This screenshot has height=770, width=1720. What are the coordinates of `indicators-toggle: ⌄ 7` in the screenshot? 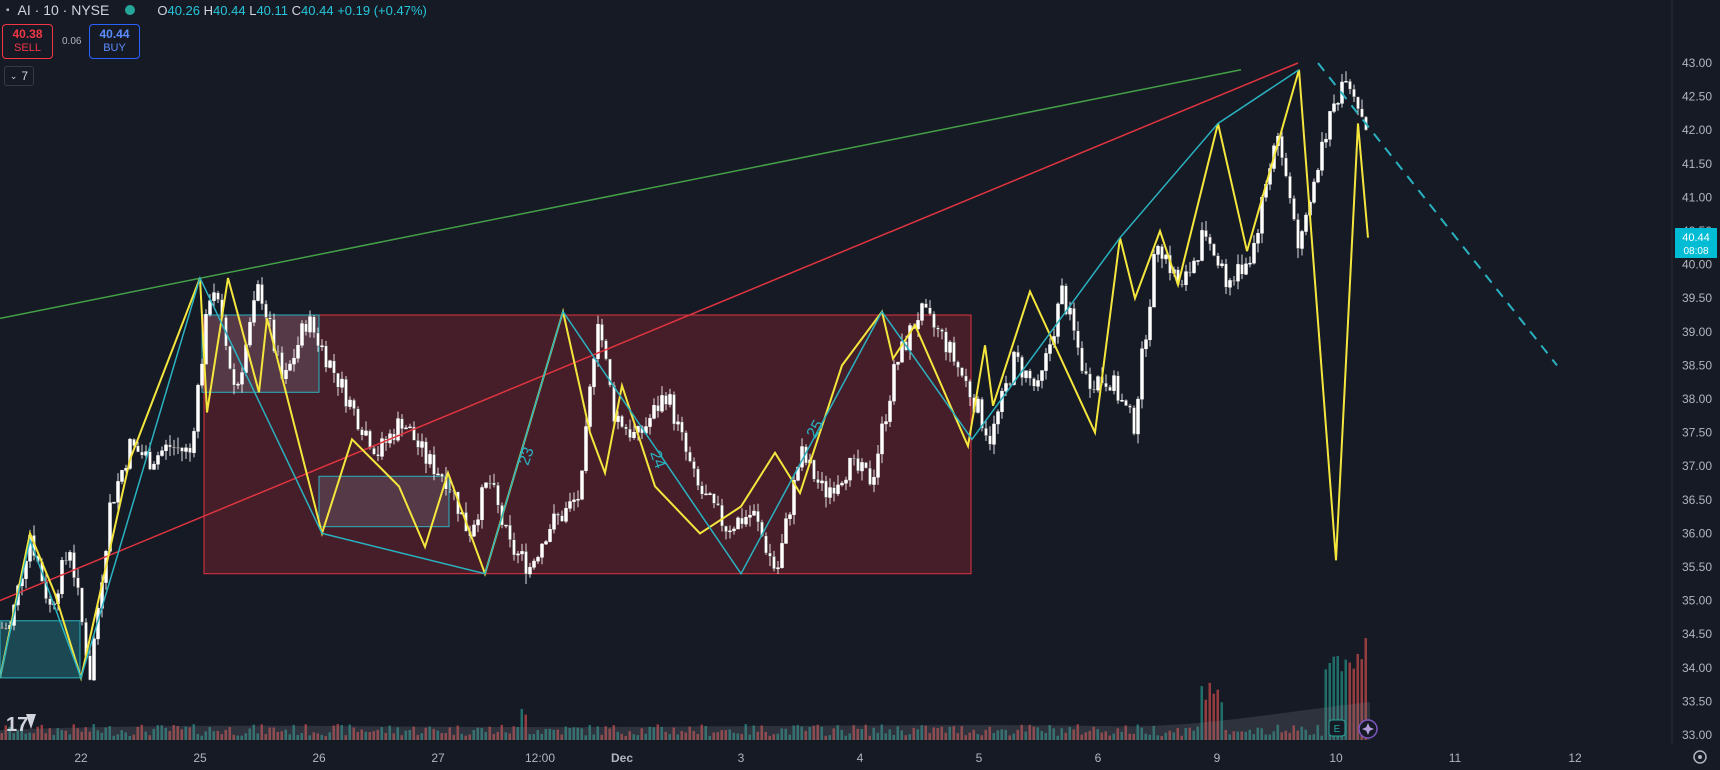 It's located at (19, 76).